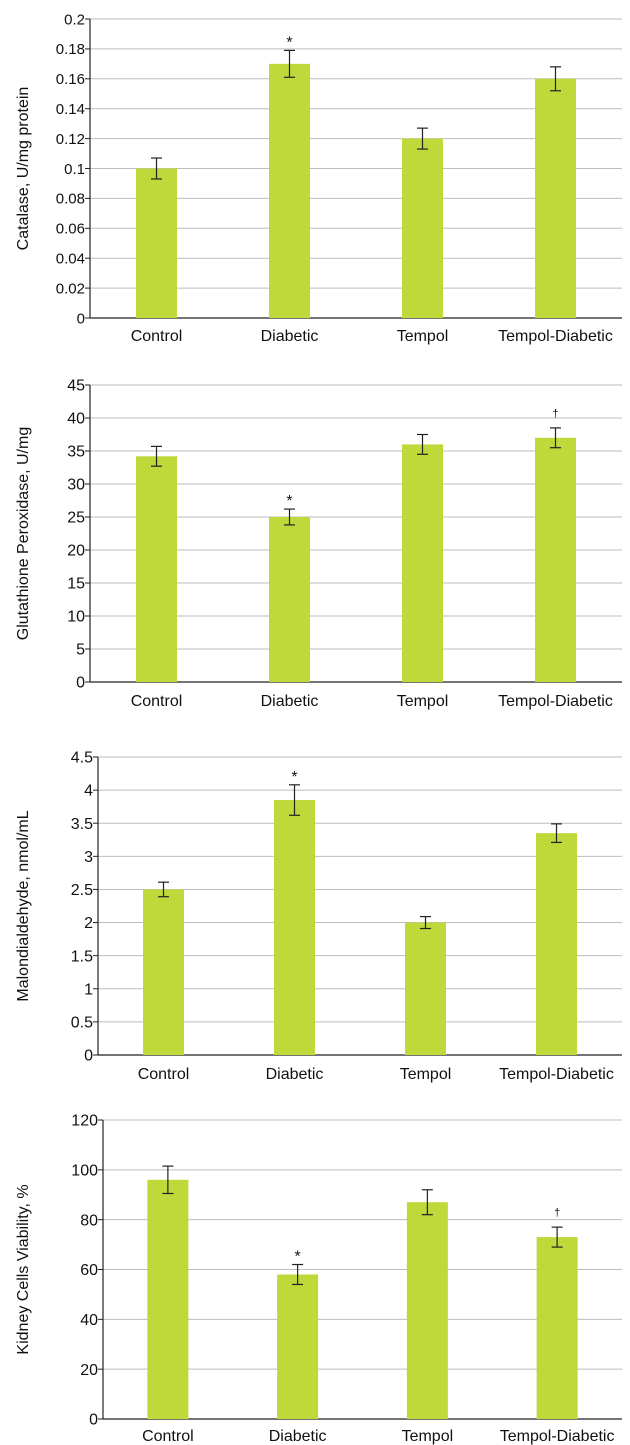  I want to click on y-tick-label: 35, so click(76, 452).